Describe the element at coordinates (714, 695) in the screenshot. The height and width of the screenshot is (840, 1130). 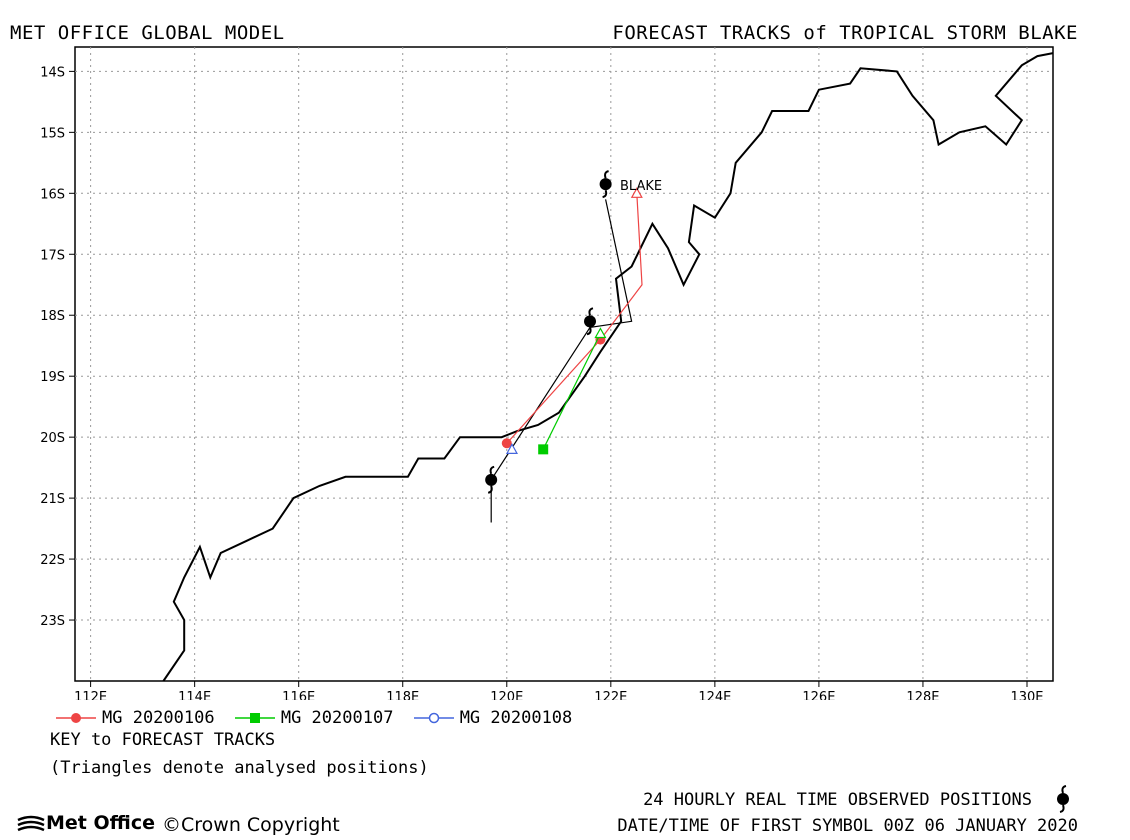
I see `tick-label-lon: 124E` at that location.